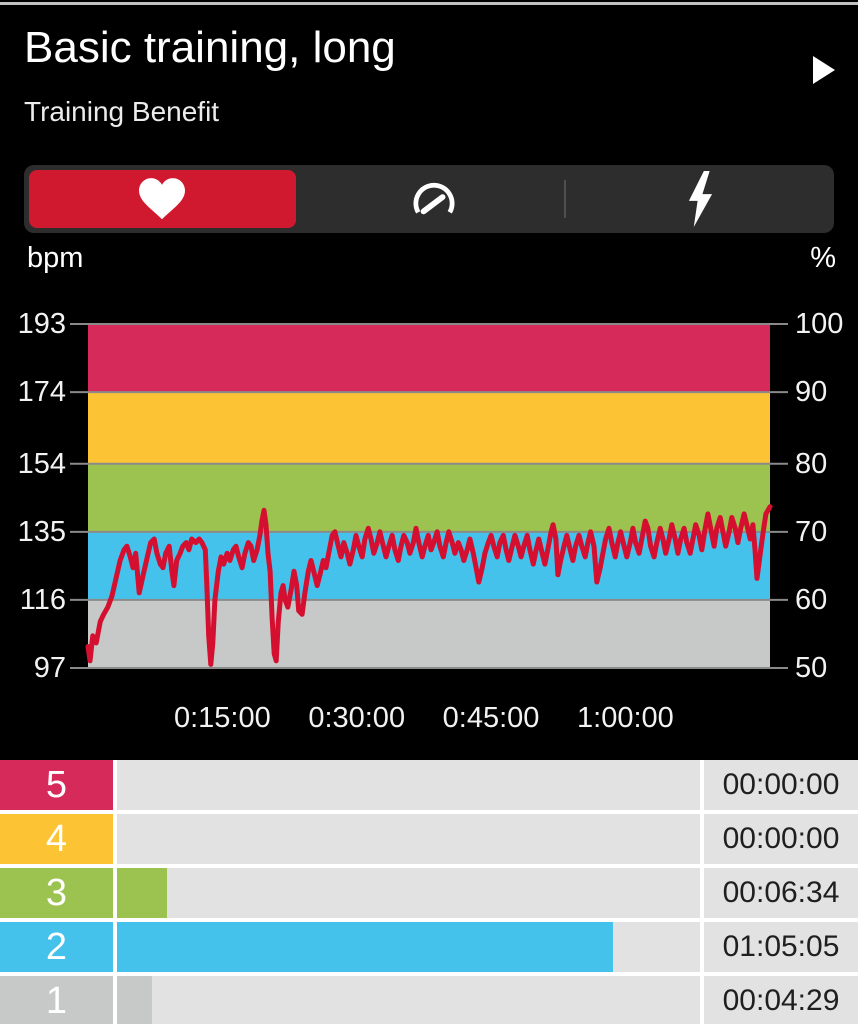 This screenshot has height=1024, width=858. Describe the element at coordinates (781, 1000) in the screenshot. I see `zone-time-1: 00:04:29` at that location.